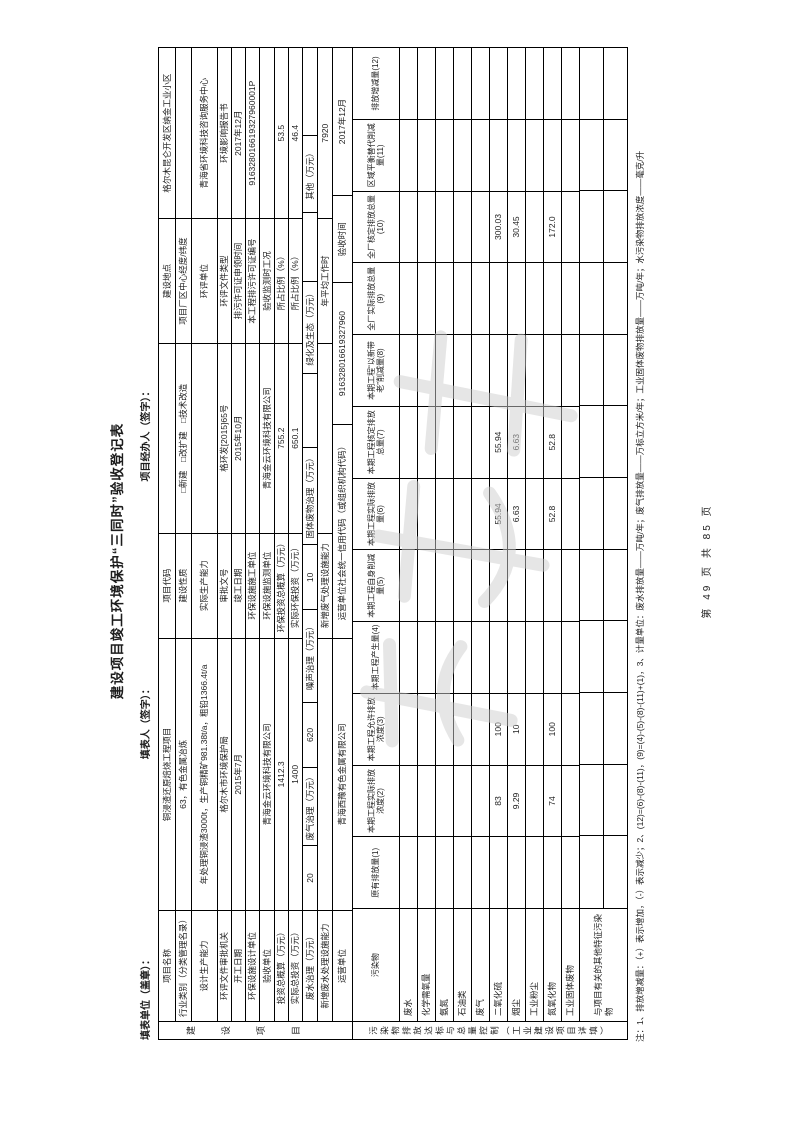 This screenshot has height=1122, width=793. What do you see at coordinates (376, 155) in the screenshot?
I see `pollutant-header-cell: 区域平衡替代削减量(11)` at bounding box center [376, 155].